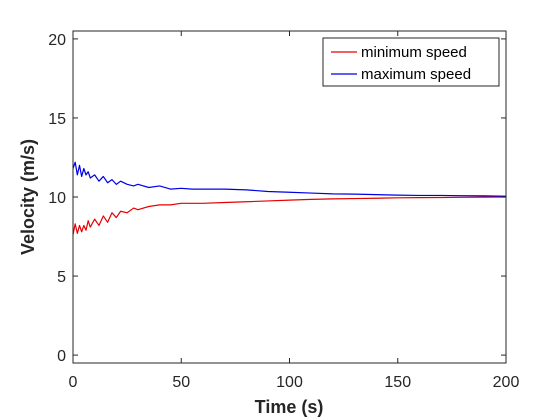  I want to click on legend-label-maximum-speed: maximum speed, so click(416, 74).